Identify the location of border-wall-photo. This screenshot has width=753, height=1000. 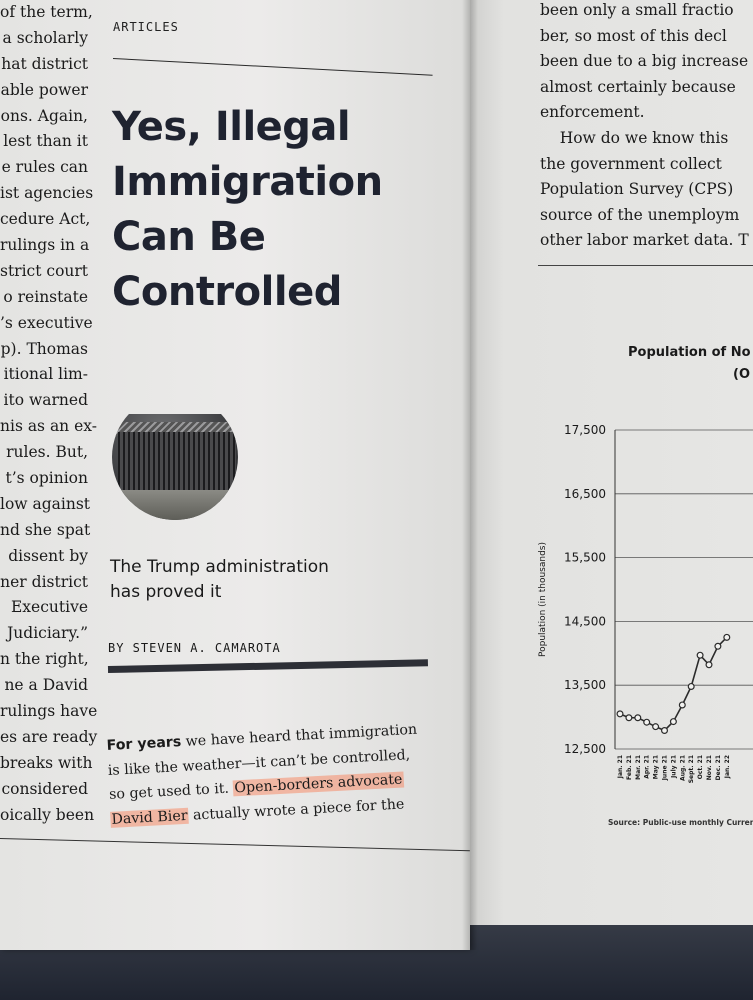
(175, 467).